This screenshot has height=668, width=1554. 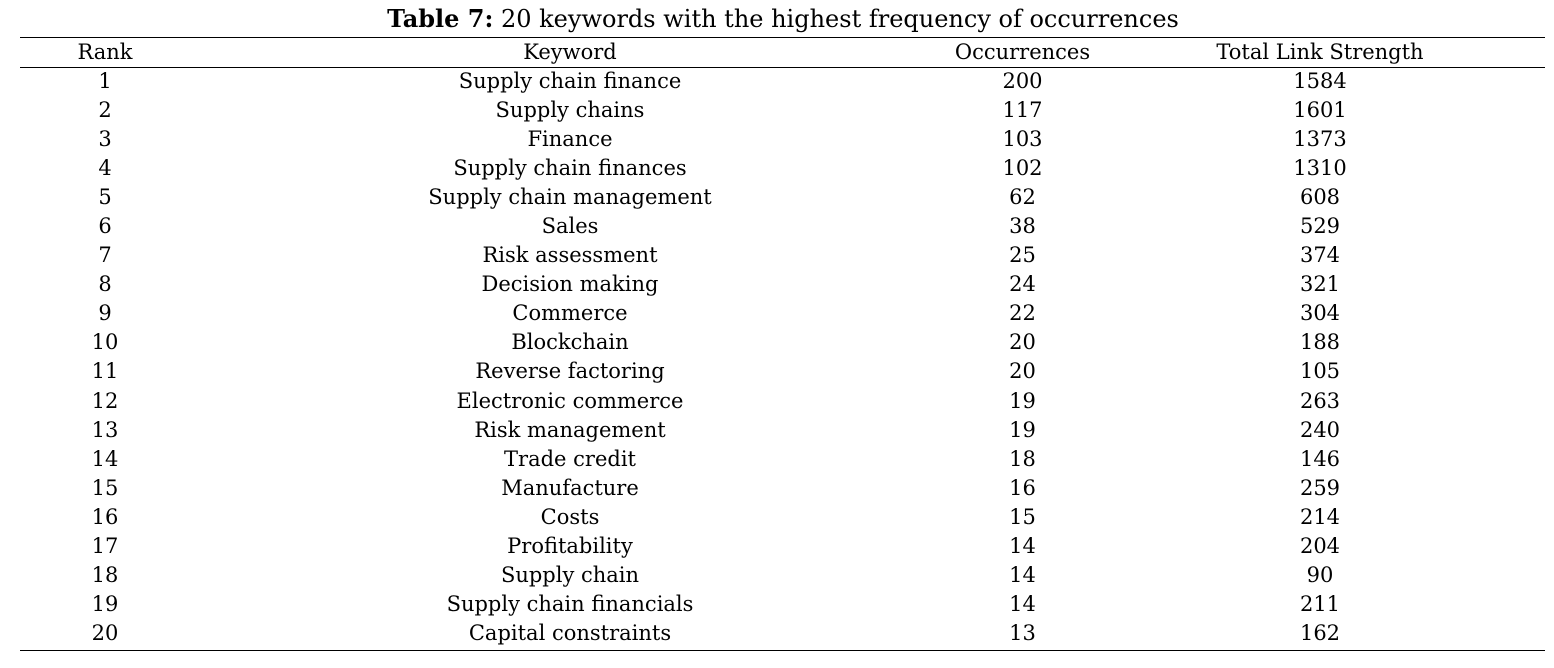 I want to click on cell-total-link-strength: 240, so click(x=1320, y=429).